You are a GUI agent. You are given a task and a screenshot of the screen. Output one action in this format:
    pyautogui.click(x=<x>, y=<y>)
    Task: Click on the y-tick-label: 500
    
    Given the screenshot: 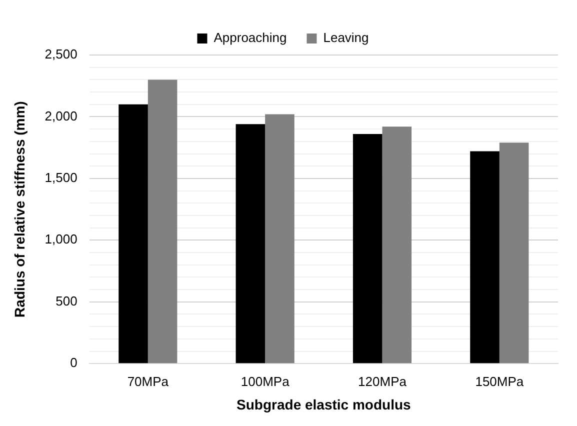 What is the action you would take?
    pyautogui.click(x=67, y=300)
    